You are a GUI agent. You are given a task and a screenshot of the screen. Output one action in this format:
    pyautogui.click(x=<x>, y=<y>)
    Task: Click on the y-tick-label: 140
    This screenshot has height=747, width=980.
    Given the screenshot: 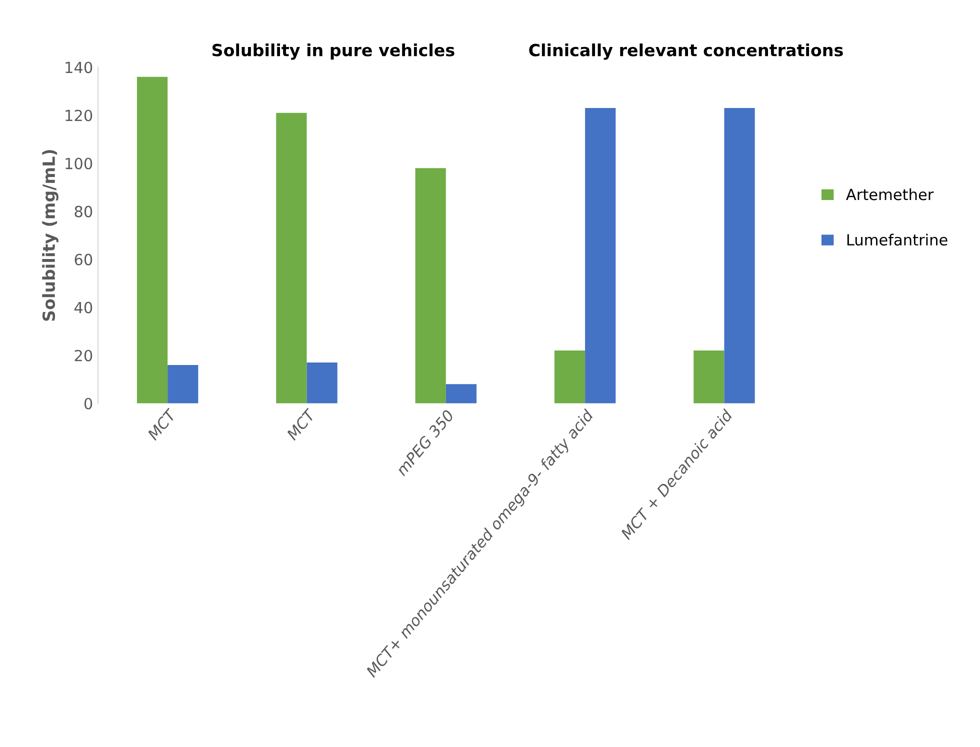 What is the action you would take?
    pyautogui.click(x=79, y=68)
    